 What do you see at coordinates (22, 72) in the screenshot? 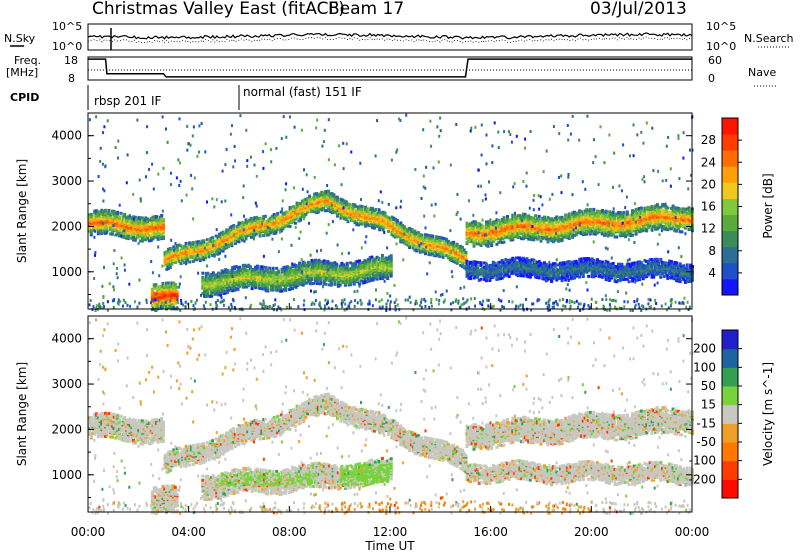
I see `freq-unit: [MHz]` at bounding box center [22, 72].